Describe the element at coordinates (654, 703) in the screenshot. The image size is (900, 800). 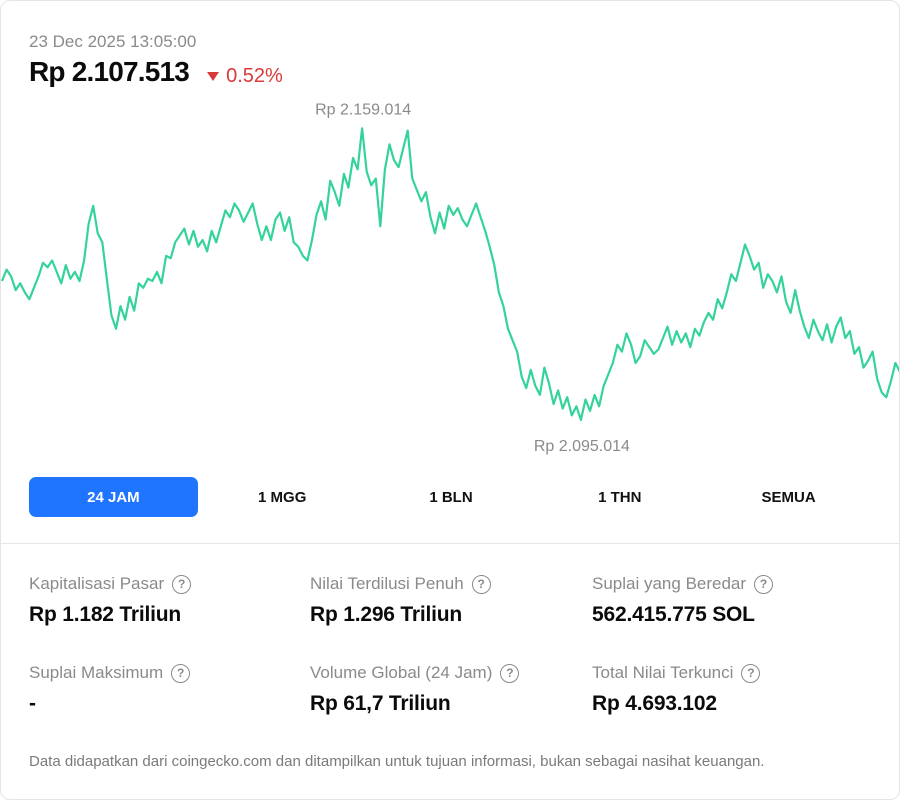
I see `stat-value: Rp 4.693.102` at that location.